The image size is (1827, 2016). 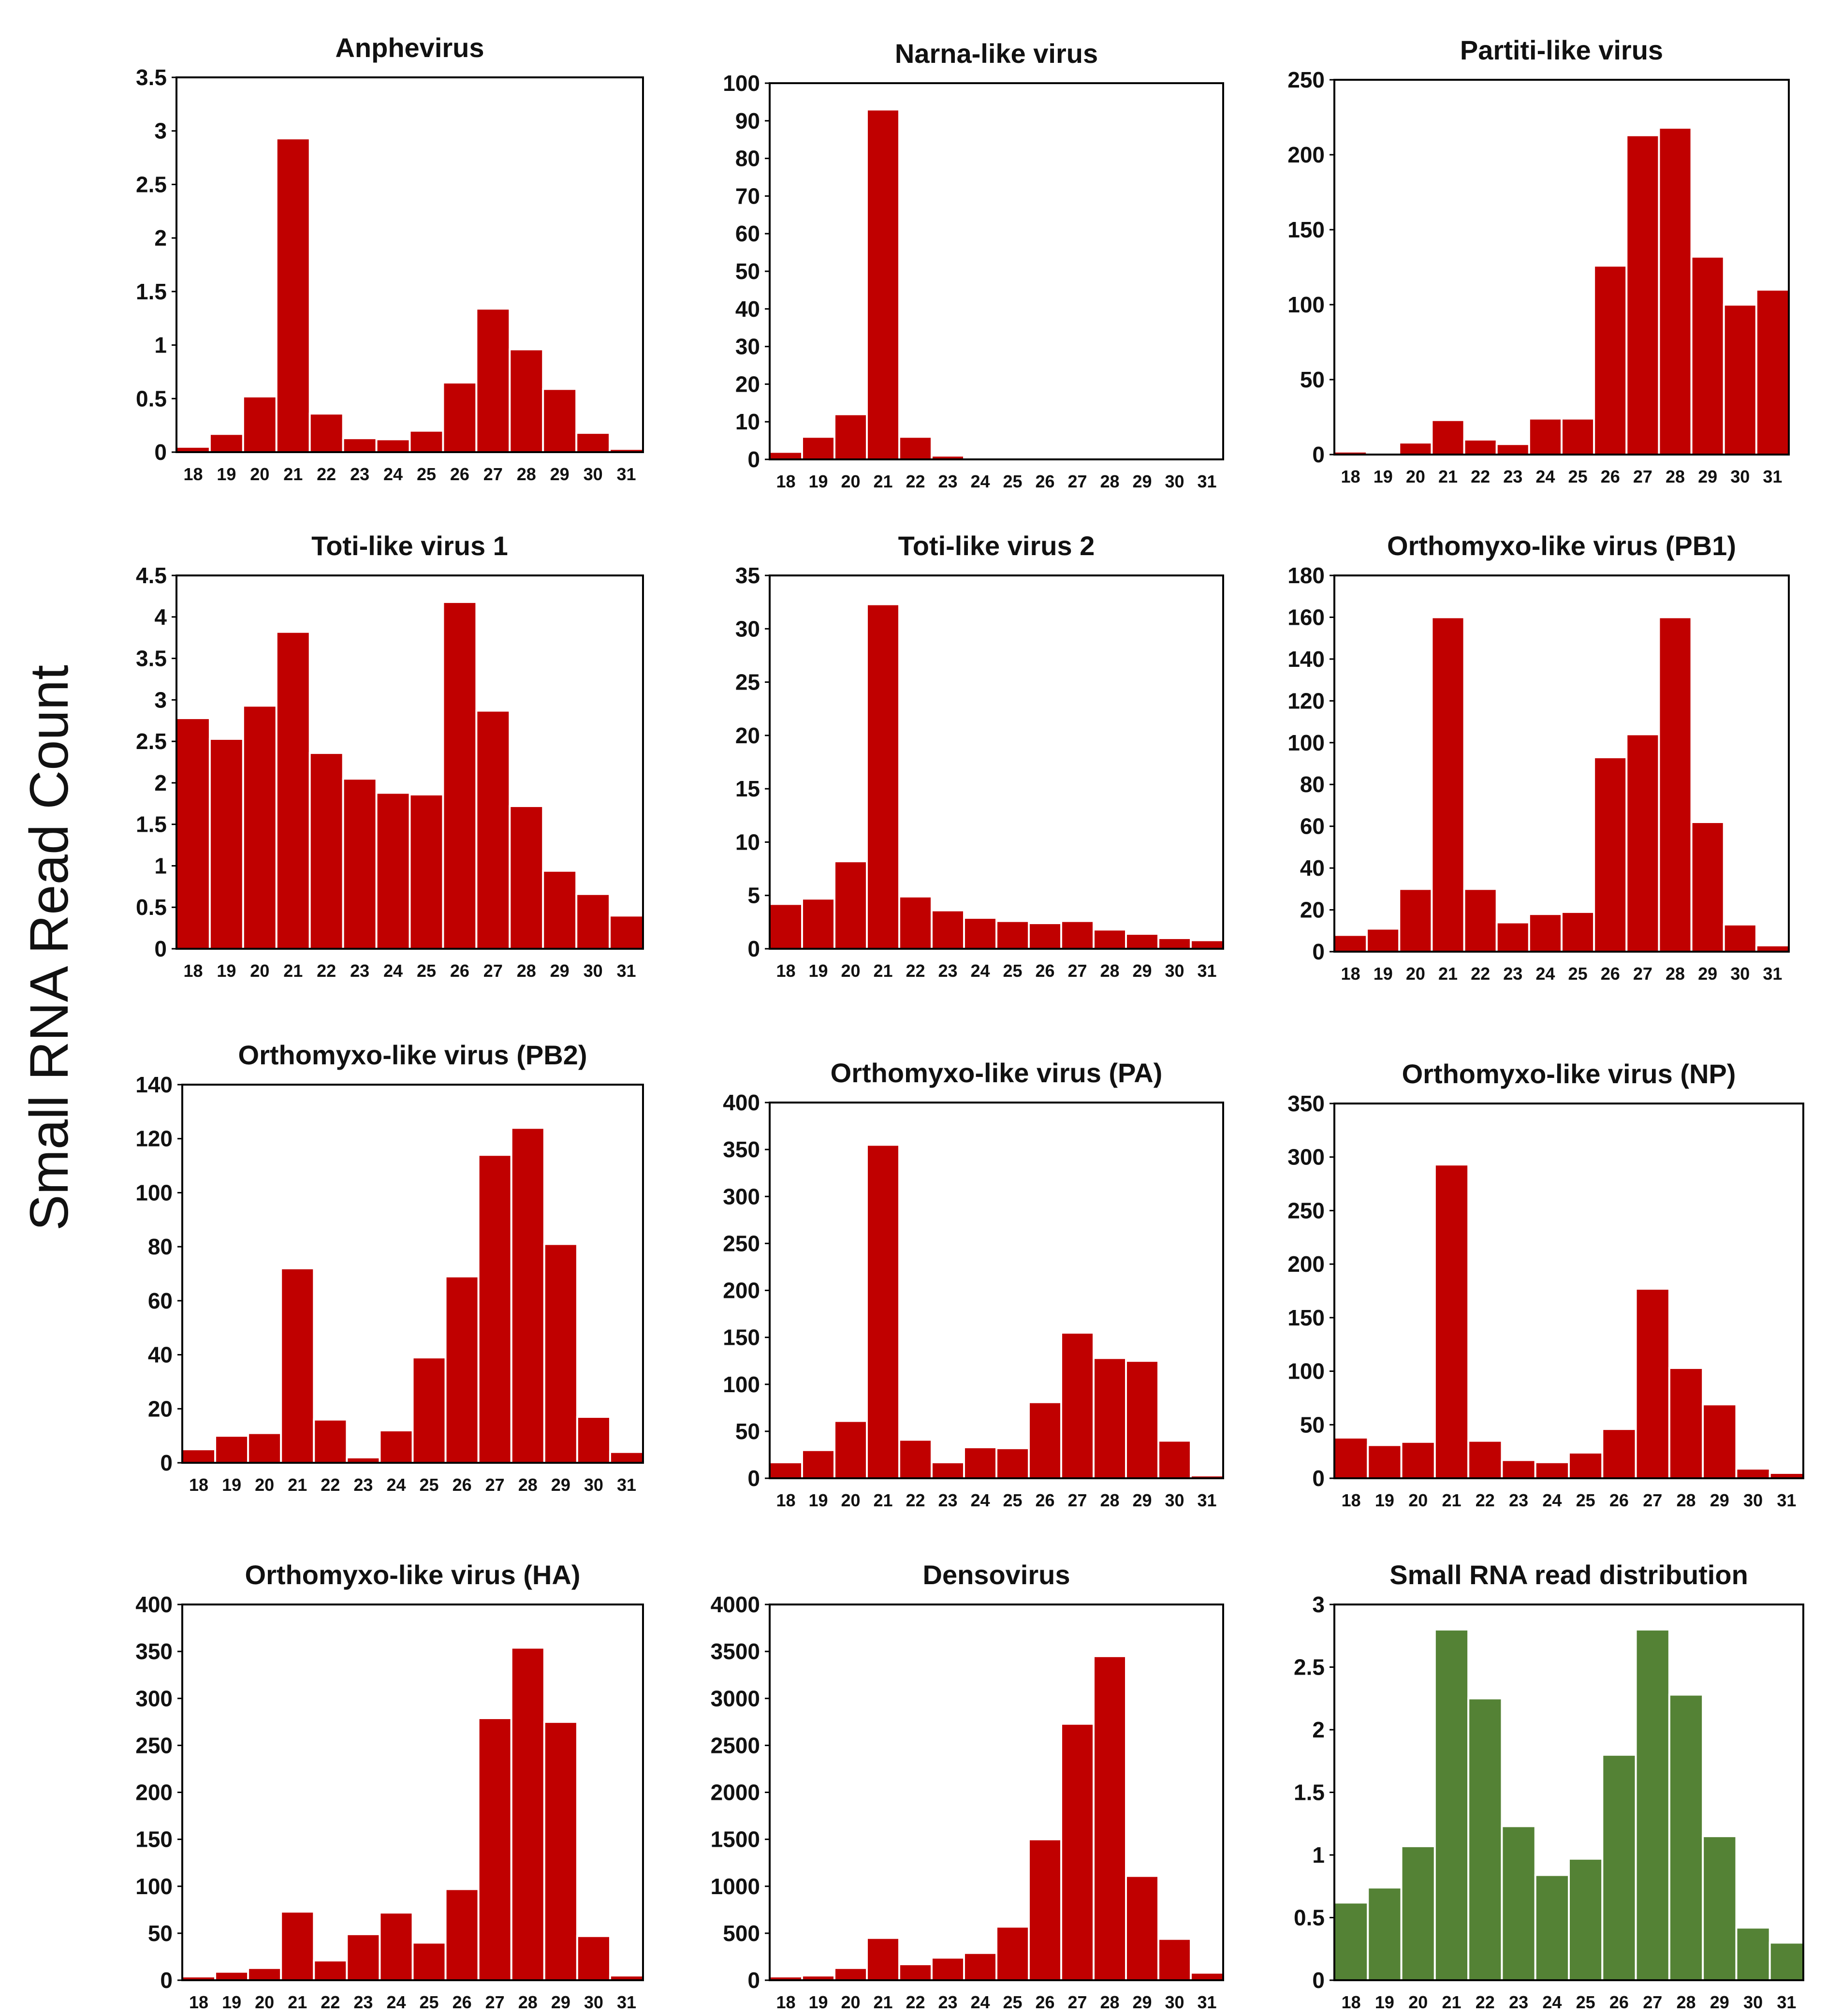 What do you see at coordinates (154, 1839) in the screenshot?
I see `y-tick-label: 150` at bounding box center [154, 1839].